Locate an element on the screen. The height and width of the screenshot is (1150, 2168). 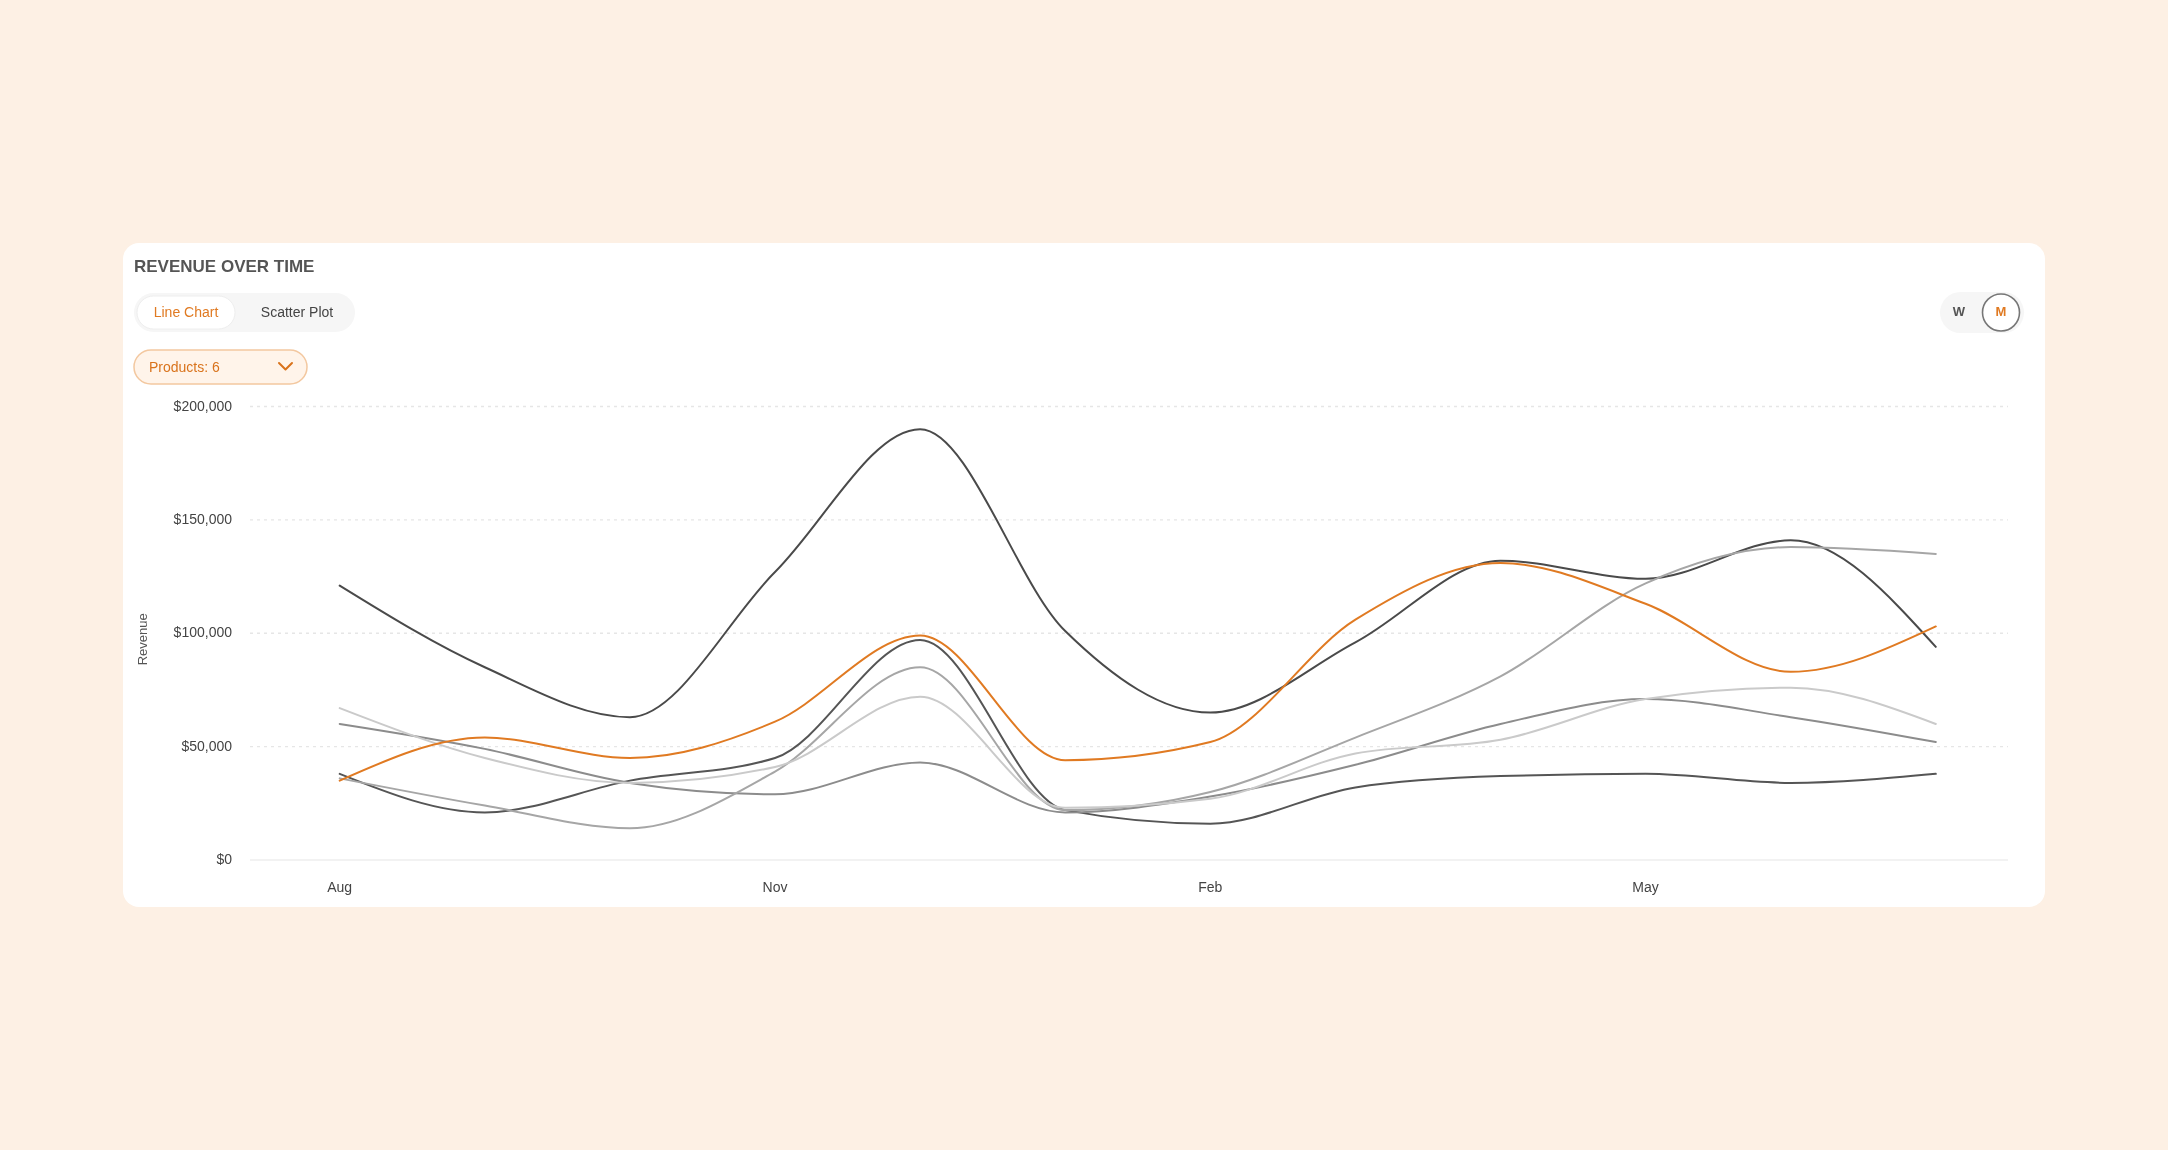
selected-option: M is located at coordinates (2001, 312).